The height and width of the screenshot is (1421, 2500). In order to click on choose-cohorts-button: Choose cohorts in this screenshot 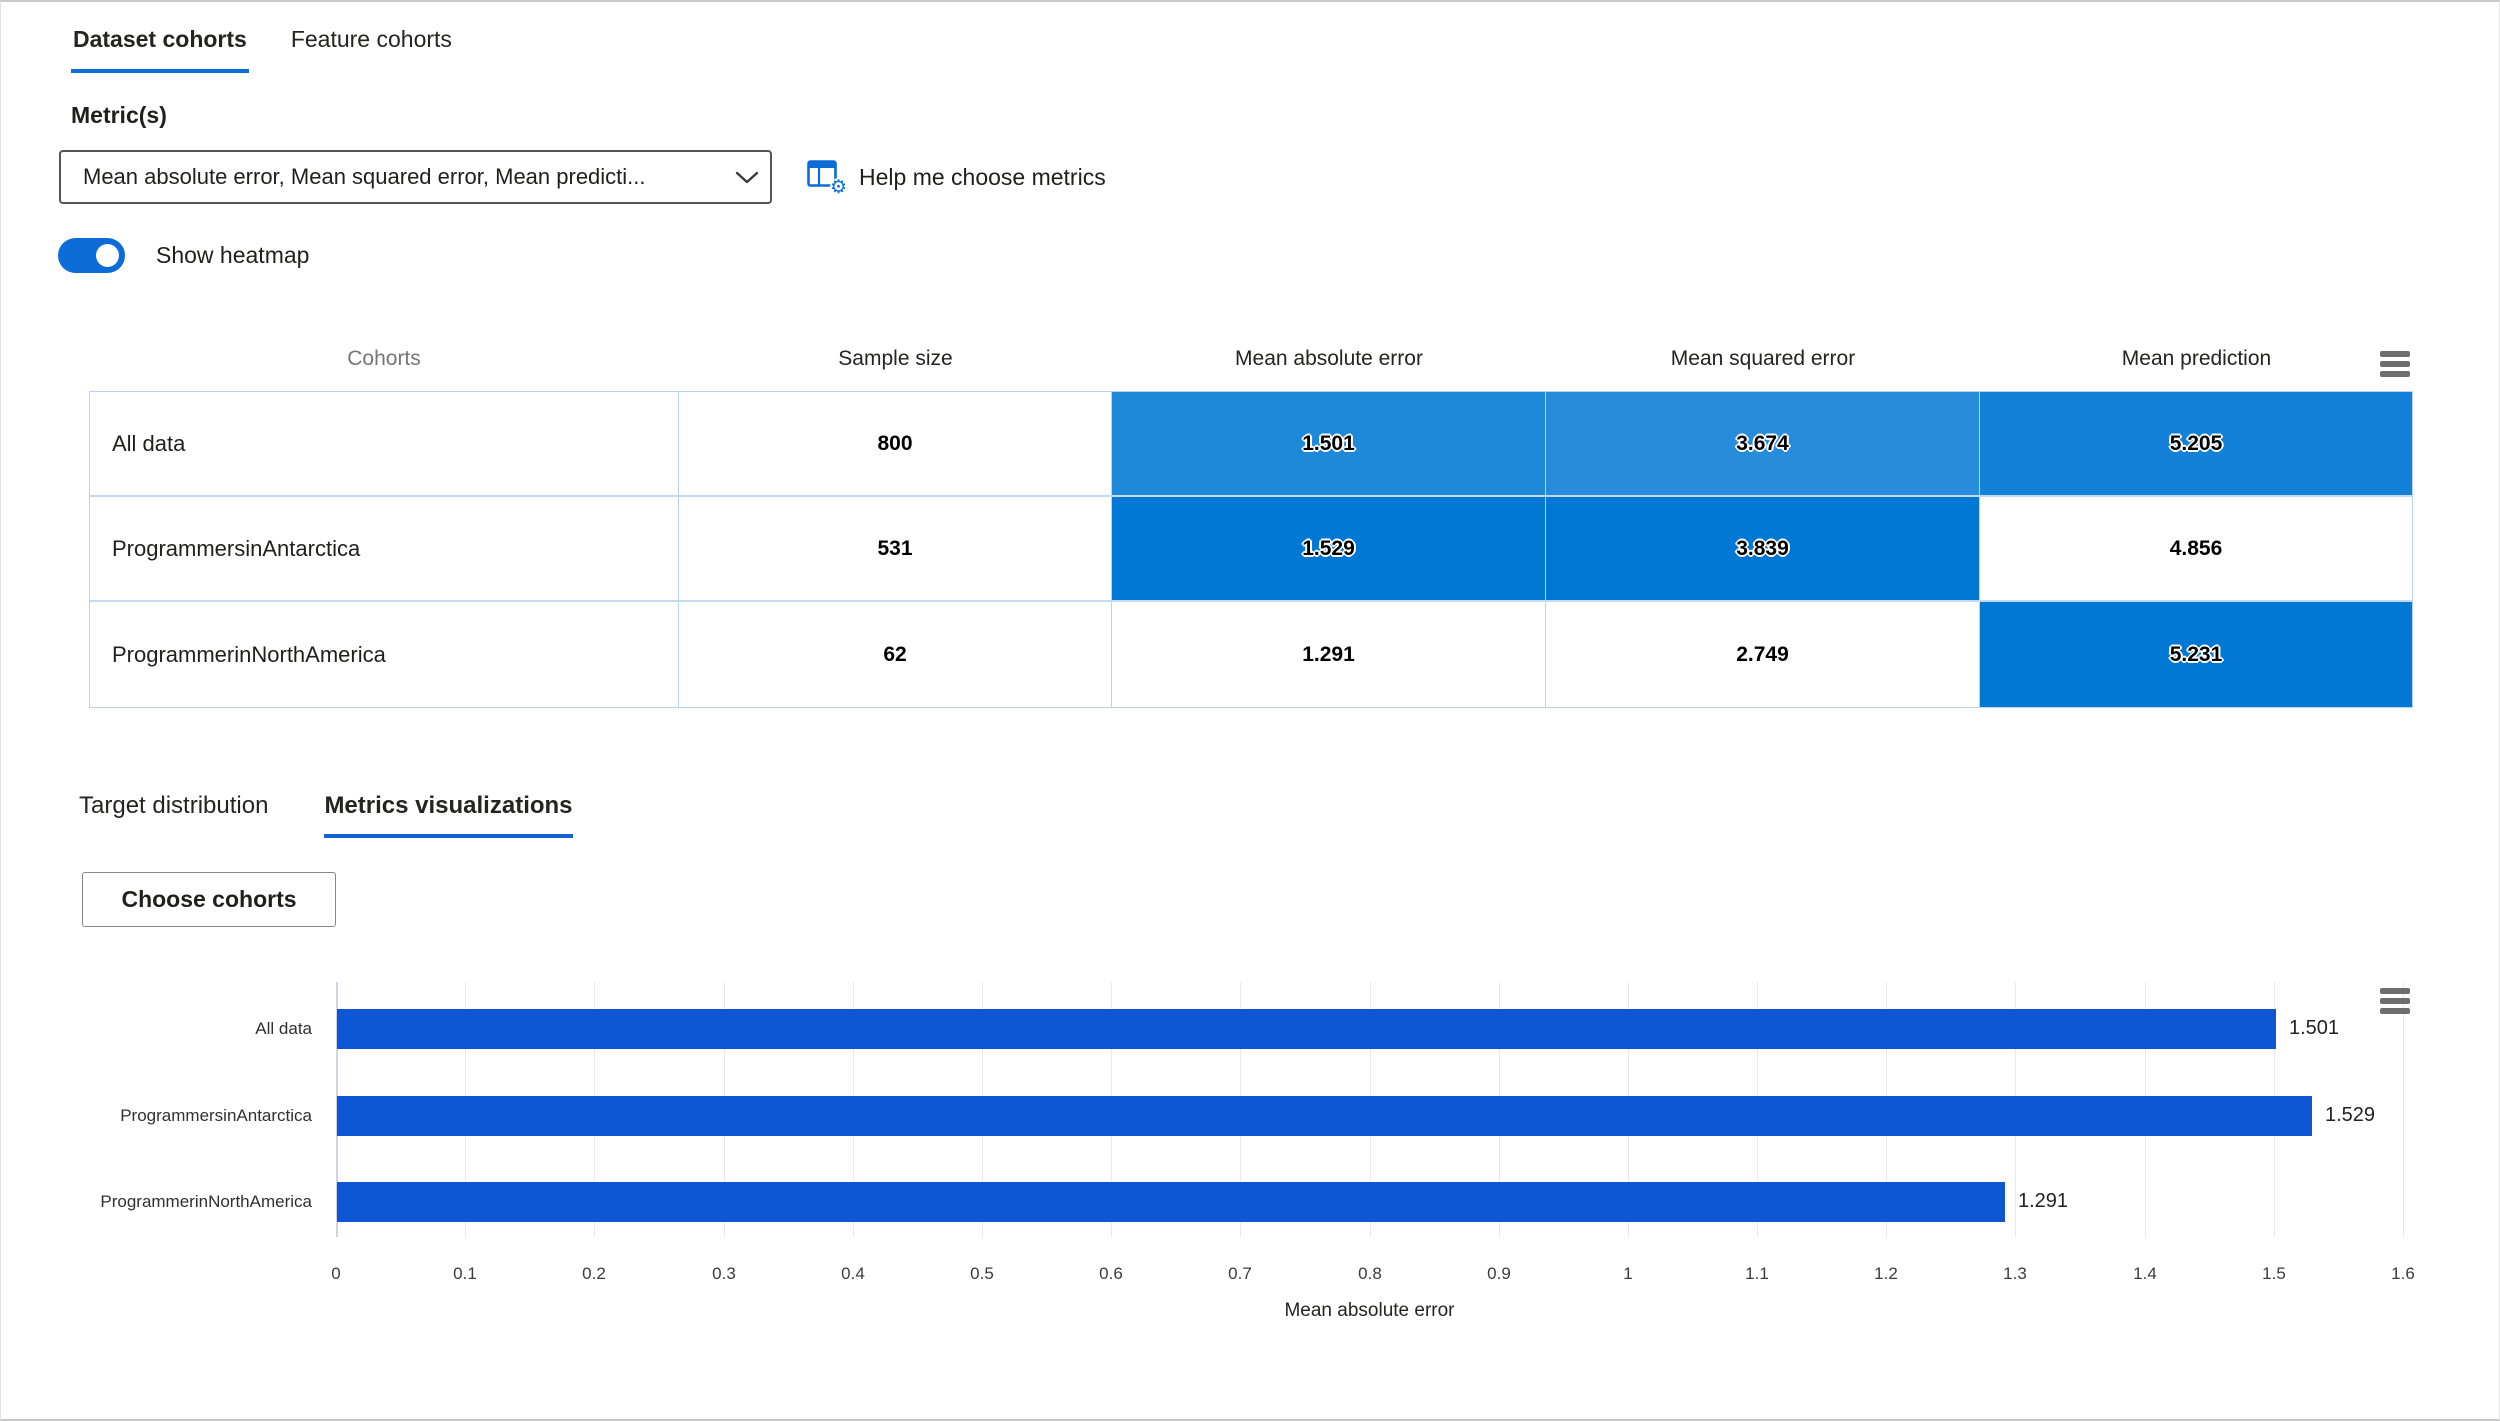, I will do `click(209, 899)`.